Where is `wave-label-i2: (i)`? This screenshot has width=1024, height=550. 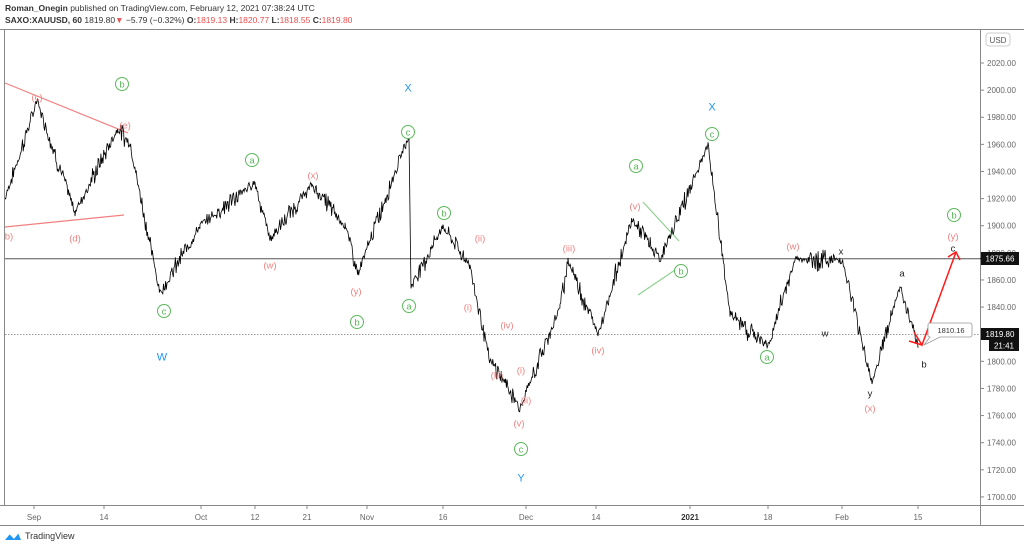
wave-label-i2: (i) is located at coordinates (521, 370).